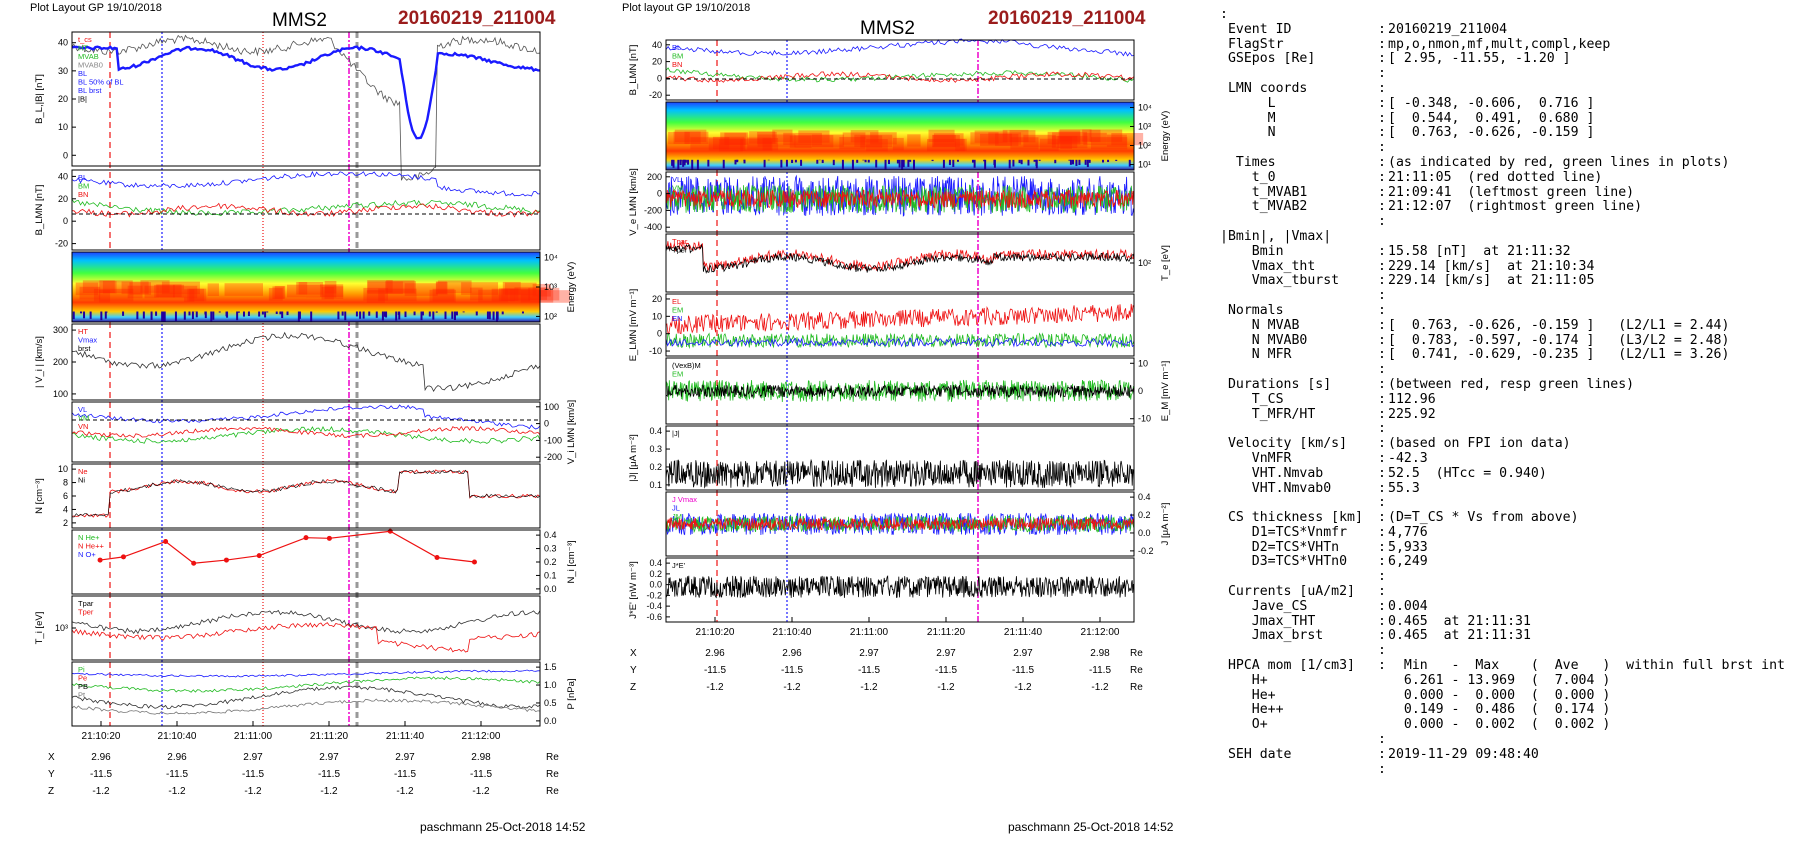 This screenshot has height=841, width=1804. What do you see at coordinates (1499, 680) in the screenshot?
I see `summary-value: 6.261 - 13.969 ( 7.004 )` at bounding box center [1499, 680].